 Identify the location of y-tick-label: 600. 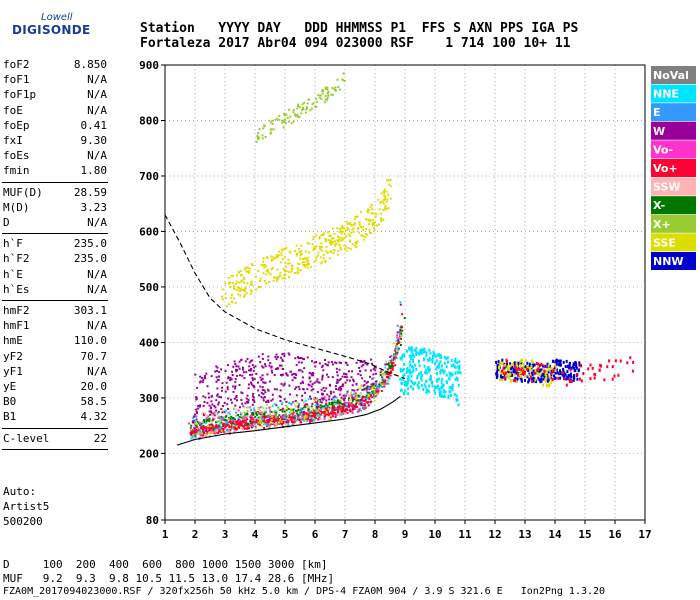
(149, 231).